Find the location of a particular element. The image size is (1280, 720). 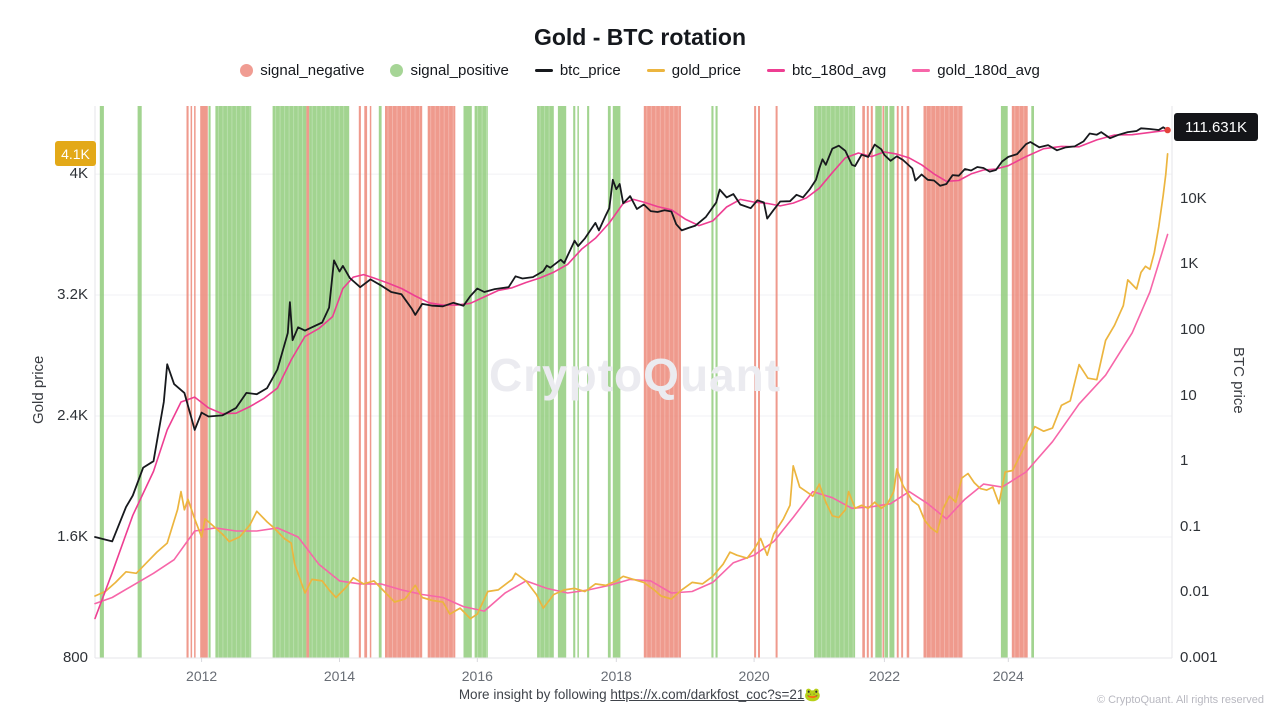

legend-label: gold_180d_avg is located at coordinates (988, 70).